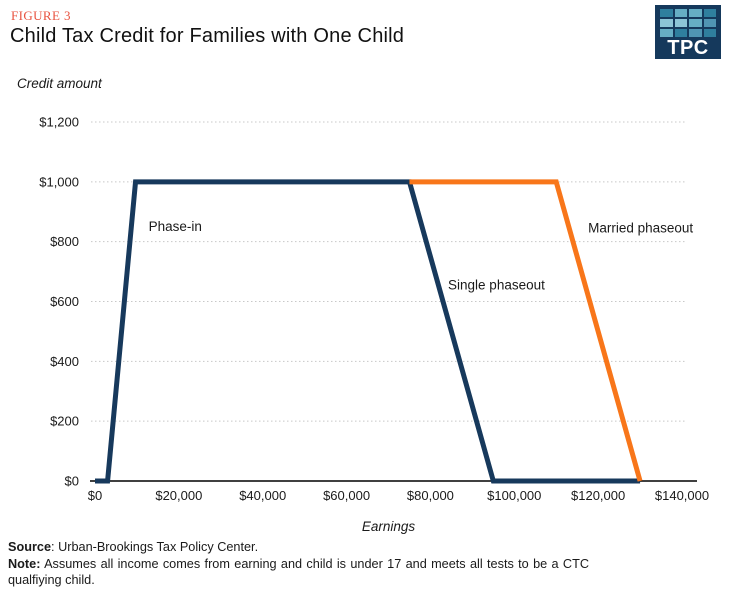  Describe the element at coordinates (95, 495) in the screenshot. I see `x-tick-label: $0` at that location.